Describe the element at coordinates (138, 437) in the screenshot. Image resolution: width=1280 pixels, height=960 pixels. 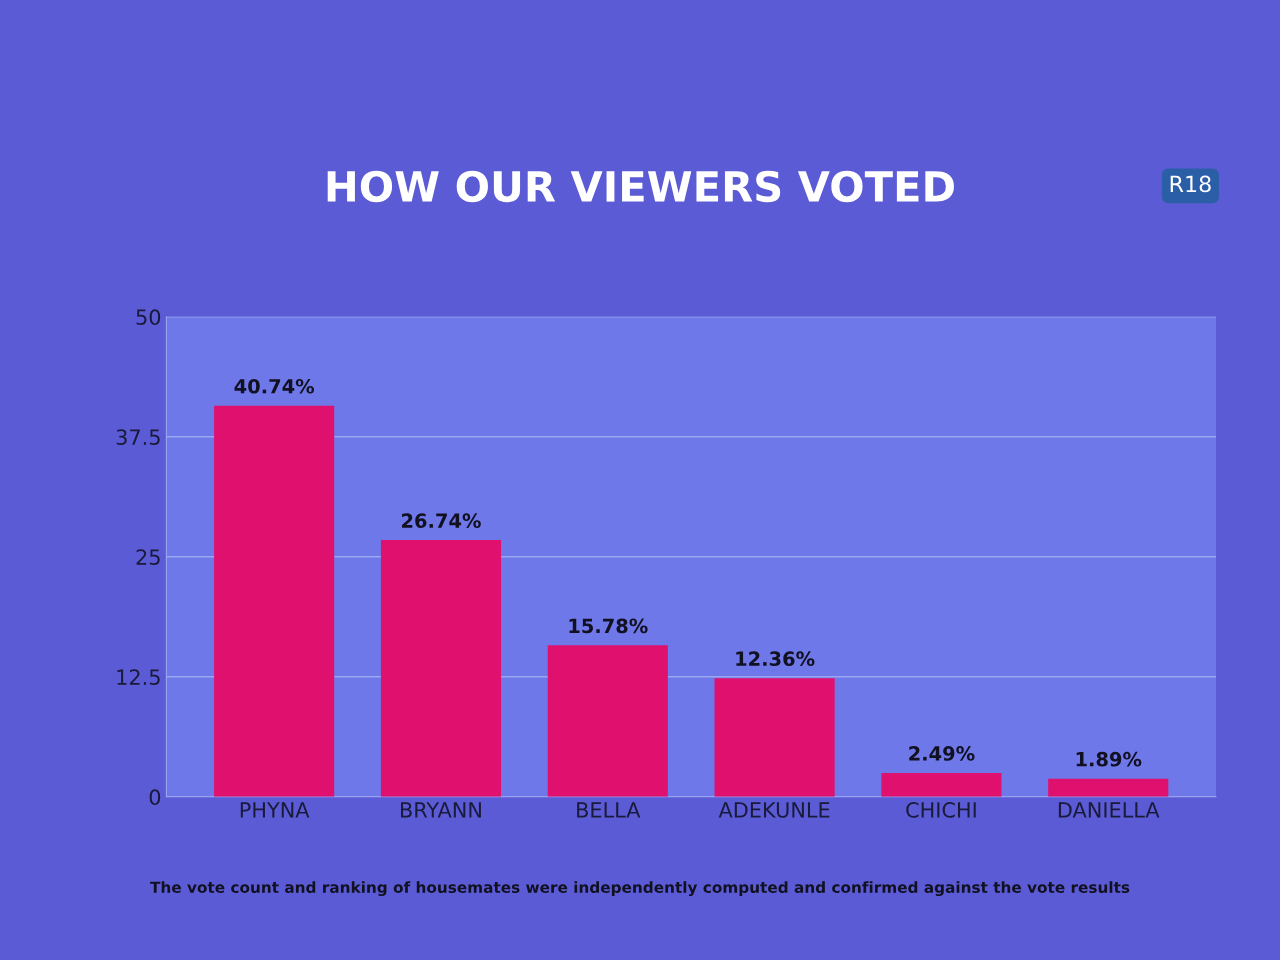
I see `y-tick-label: 37.5` at that location.